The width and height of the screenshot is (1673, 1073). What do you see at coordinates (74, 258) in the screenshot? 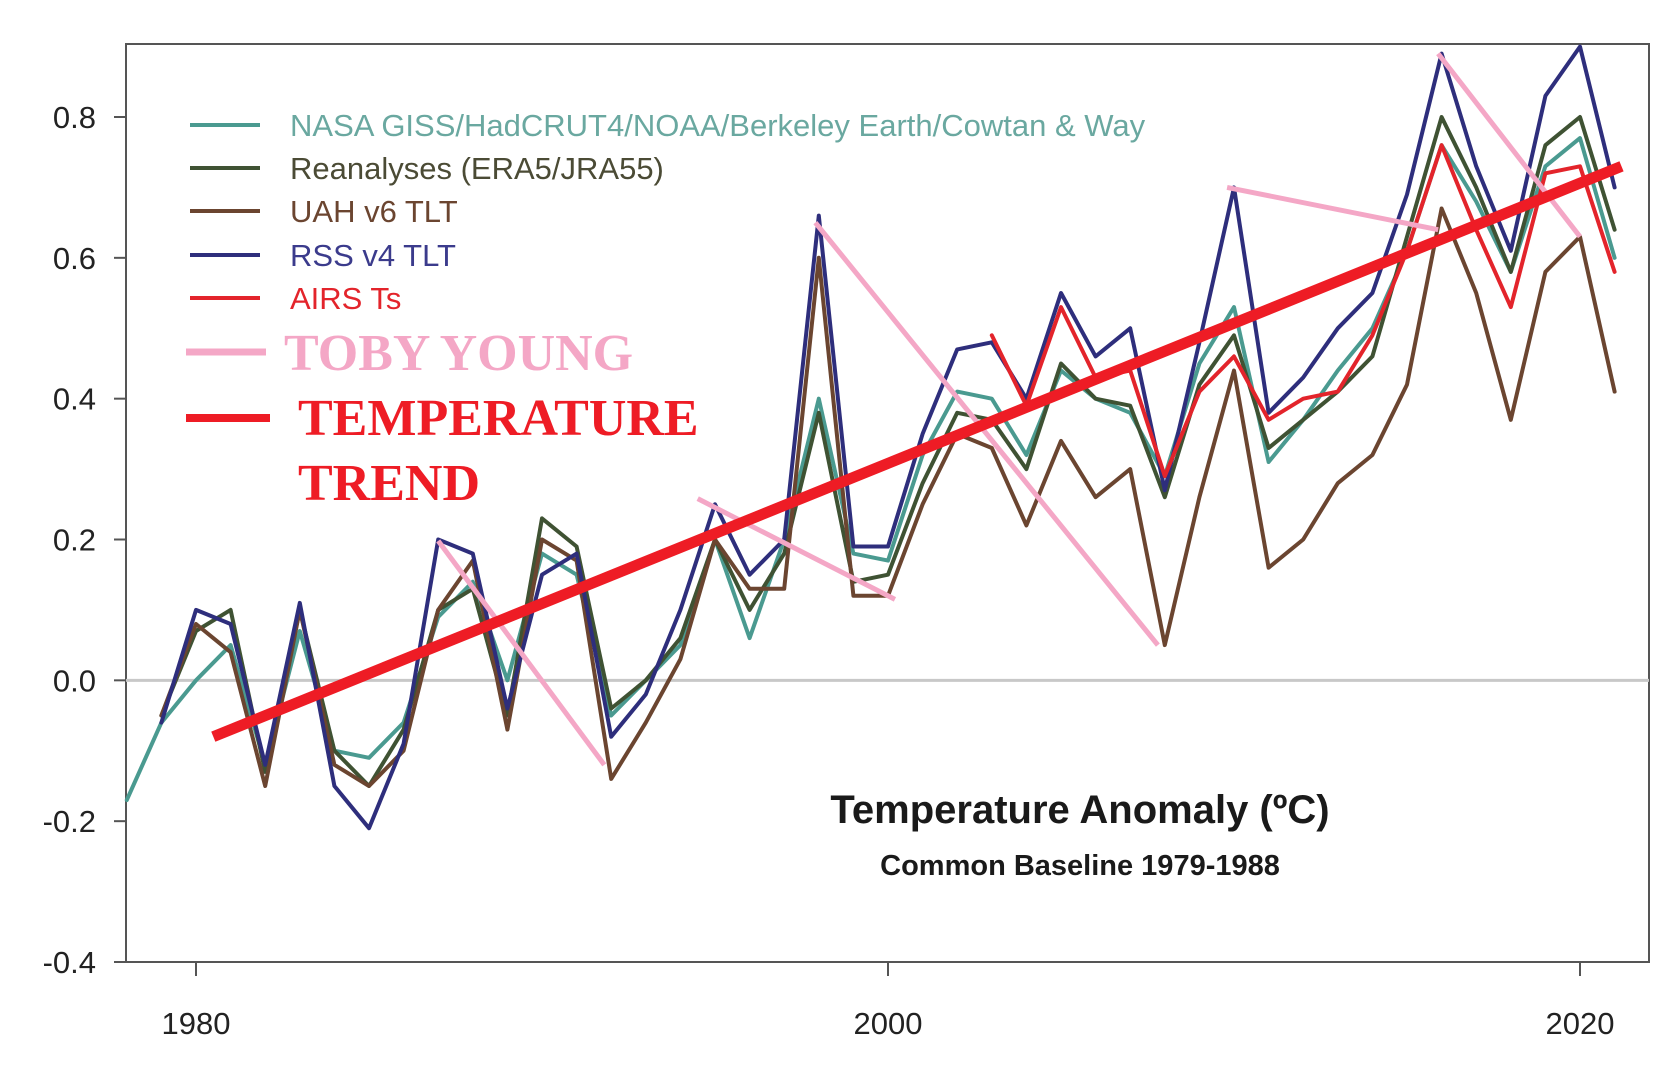
I see `y-tick-label: 0.6` at bounding box center [74, 258].